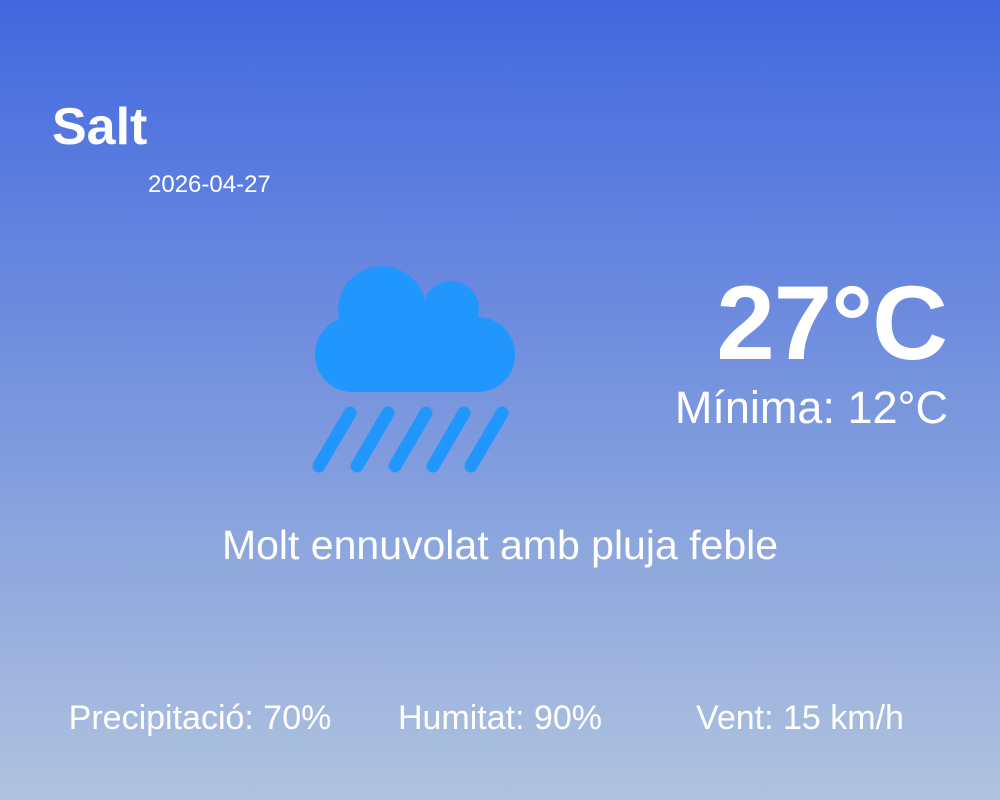  Describe the element at coordinates (410, 439) in the screenshot. I see `rain-drops` at that location.